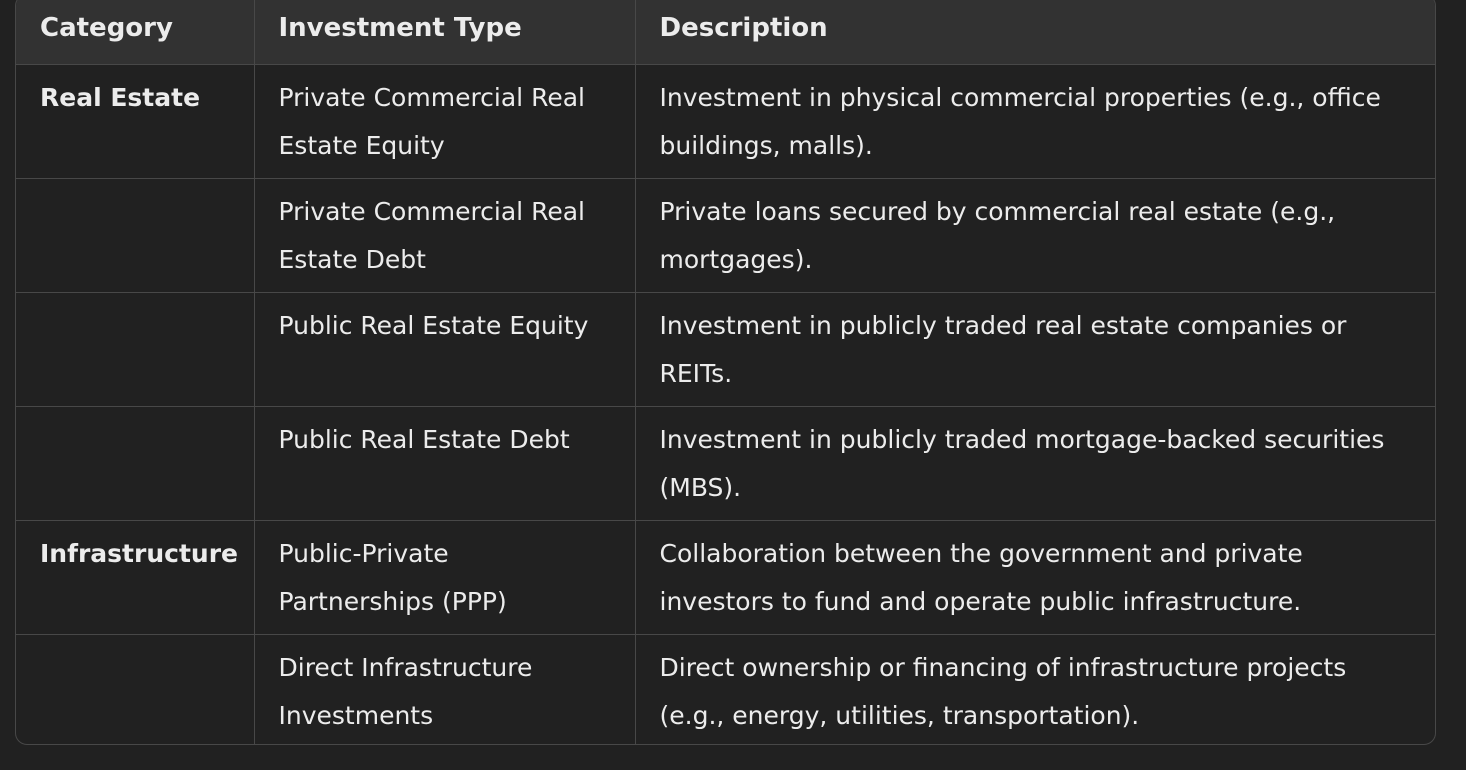 This screenshot has width=1466, height=770. Describe the element at coordinates (445, 577) in the screenshot. I see `investment-type-cell: Public-Private Partnerships (PPP)` at that location.